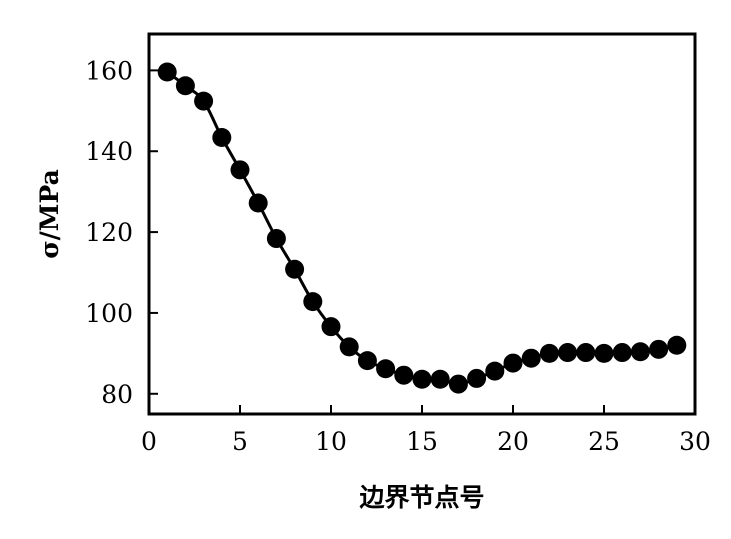 This screenshot has height=539, width=731. I want to click on x-axis-title: 边界节点号, so click(421, 497).